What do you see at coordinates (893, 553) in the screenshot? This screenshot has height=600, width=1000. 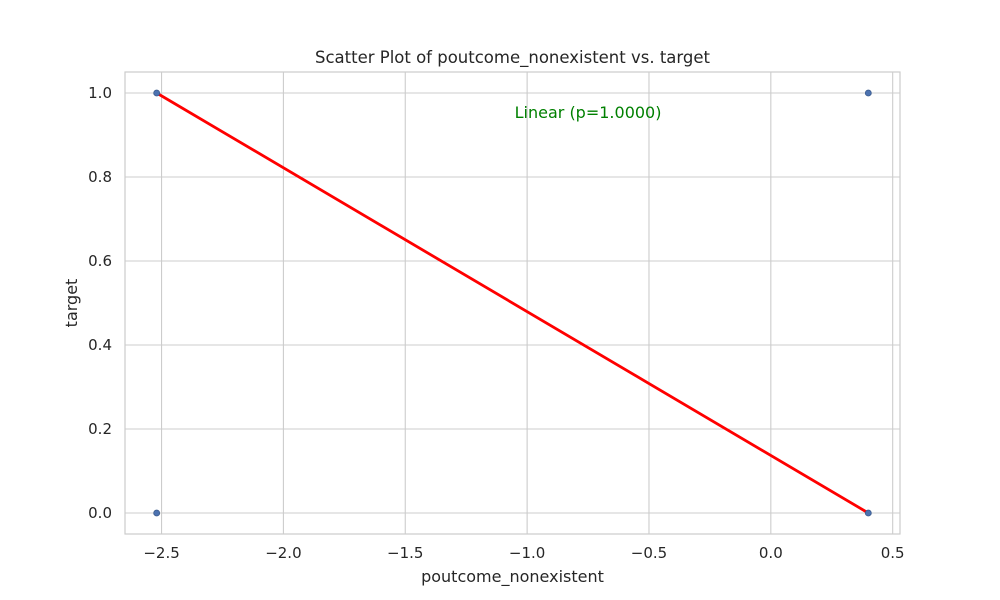 I see `x-tick-label: 0.5` at bounding box center [893, 553].